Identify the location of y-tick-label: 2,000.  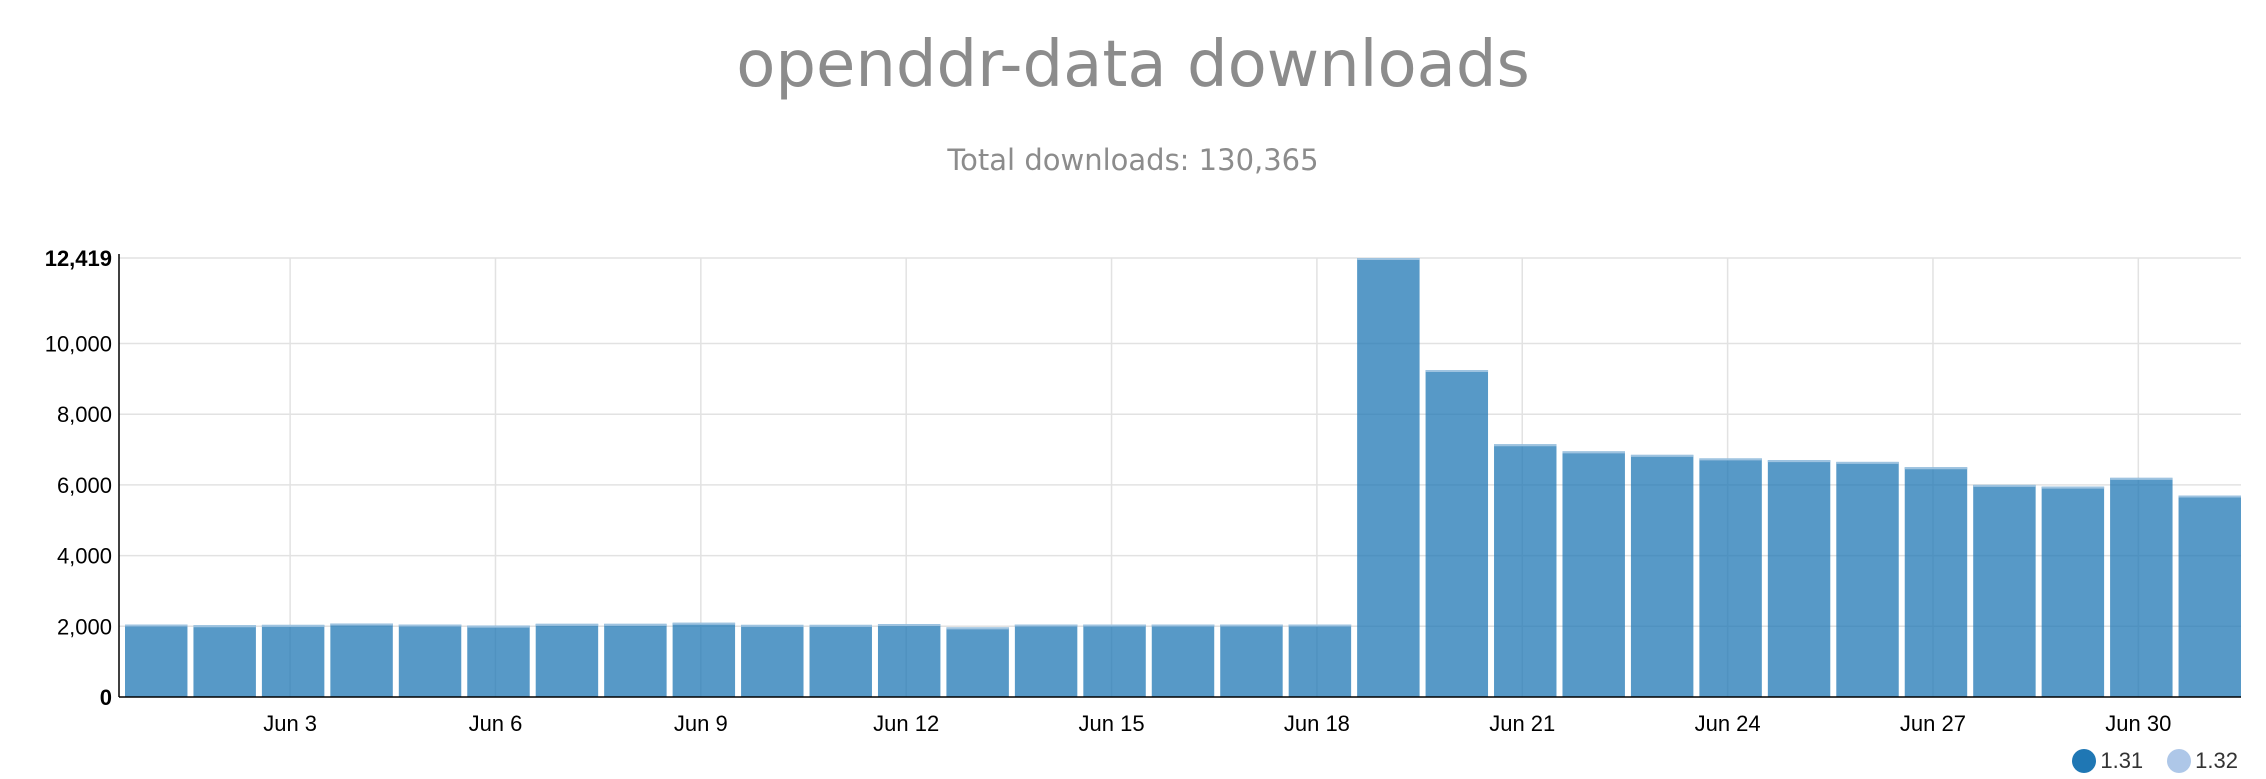
(84, 626).